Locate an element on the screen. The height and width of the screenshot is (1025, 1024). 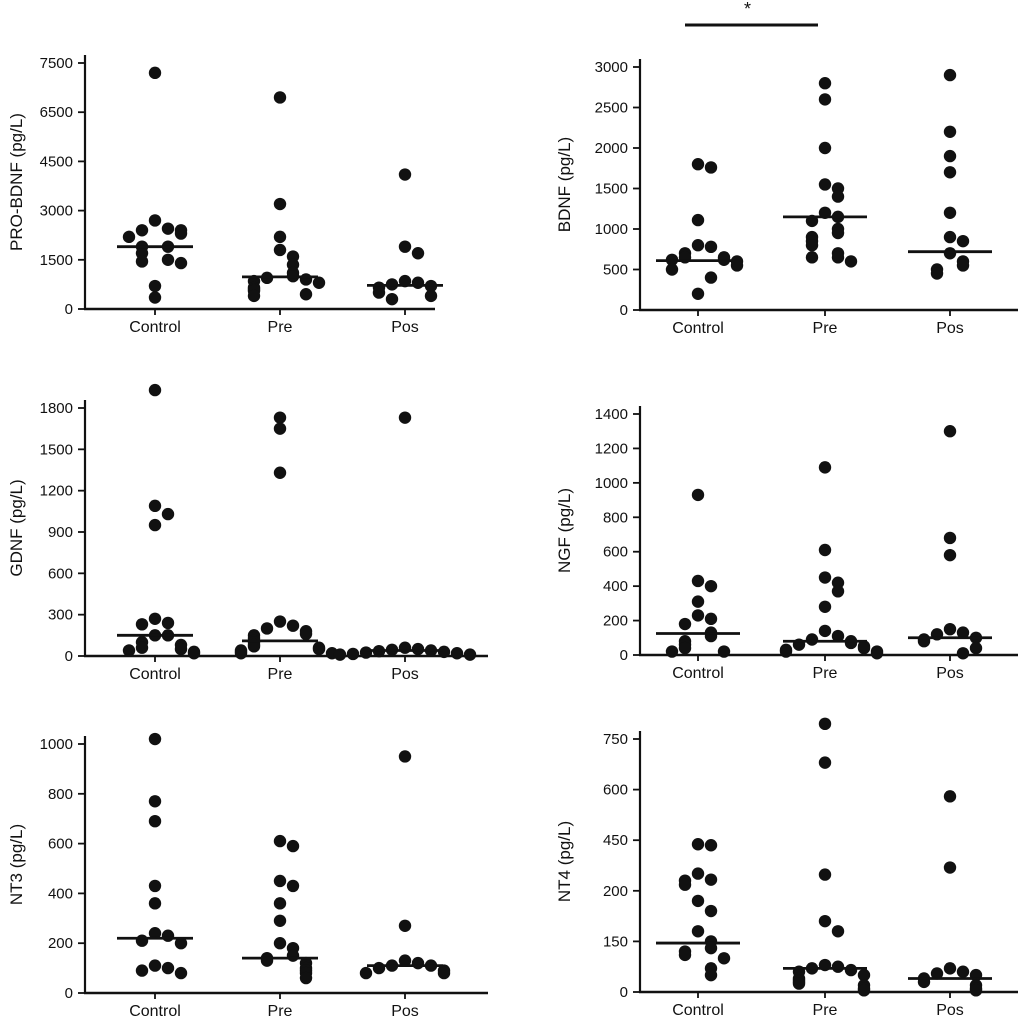
y-tick-label: 750 is located at coordinates (615, 739).